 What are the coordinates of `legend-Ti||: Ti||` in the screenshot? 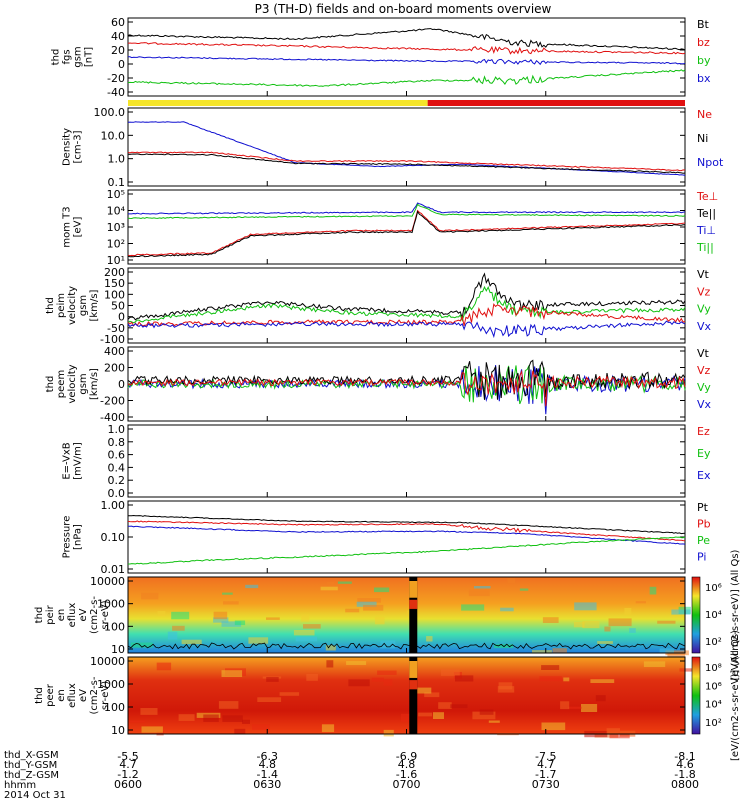 It's located at (705, 247).